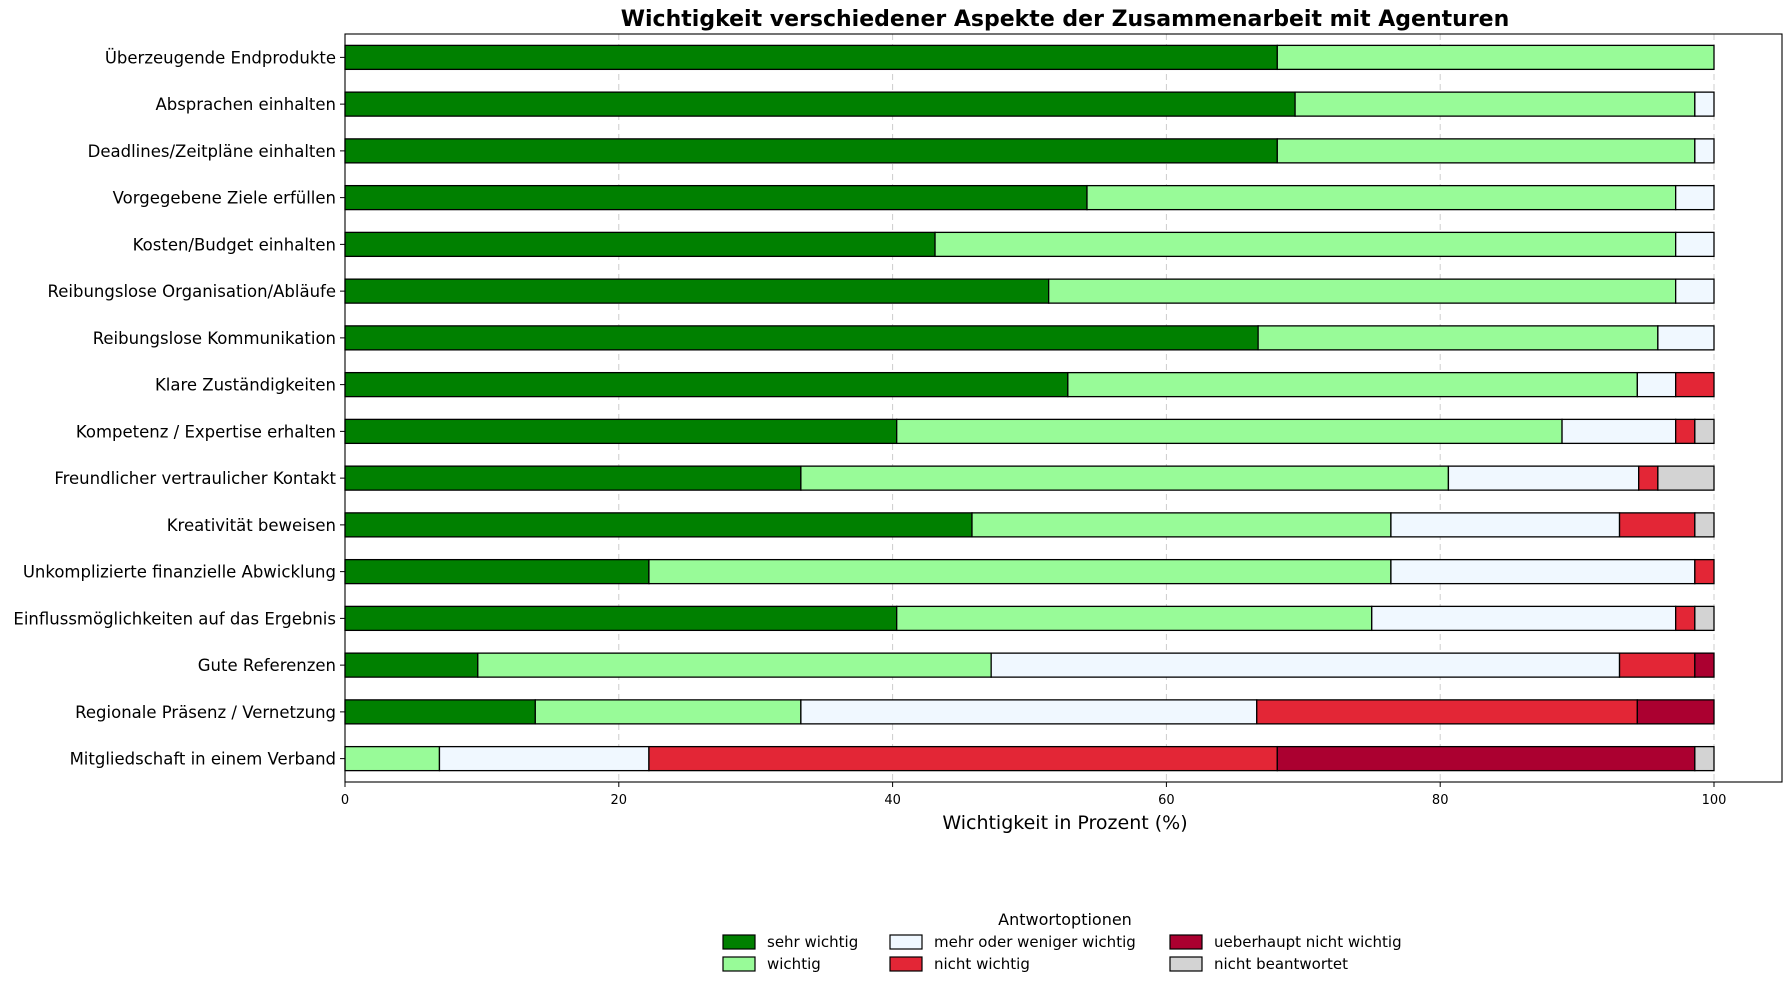 The height and width of the screenshot is (986, 1790). Describe the element at coordinates (245, 385) in the screenshot. I see `category-label-8: Klare Zuständigkeiten` at that location.